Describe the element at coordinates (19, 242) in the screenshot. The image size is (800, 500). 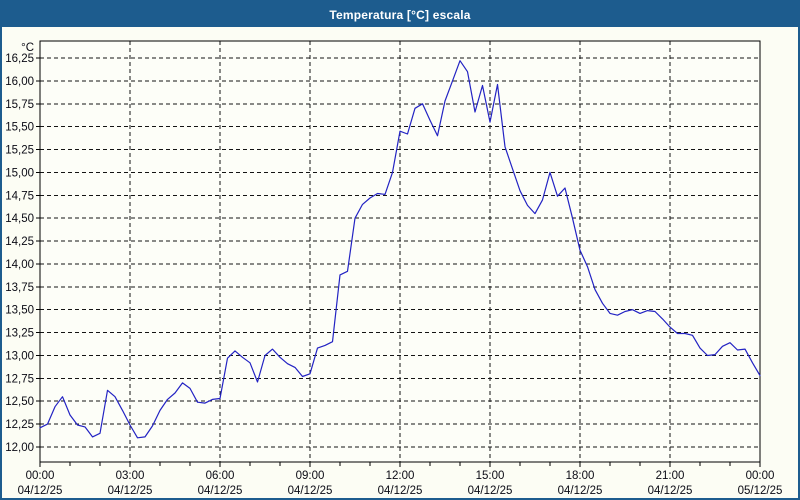
I see `y-axis-tick-label: 14,25` at that location.